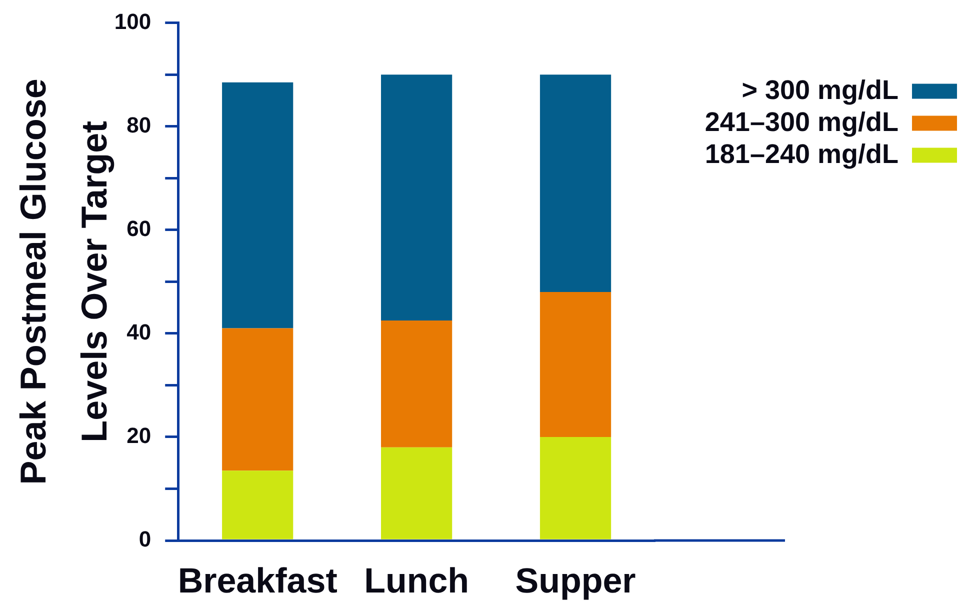 Image resolution: width=959 pixels, height=603 pixels. Describe the element at coordinates (801, 153) in the screenshot. I see `legend-label: 181–240 mg/dL` at that location.